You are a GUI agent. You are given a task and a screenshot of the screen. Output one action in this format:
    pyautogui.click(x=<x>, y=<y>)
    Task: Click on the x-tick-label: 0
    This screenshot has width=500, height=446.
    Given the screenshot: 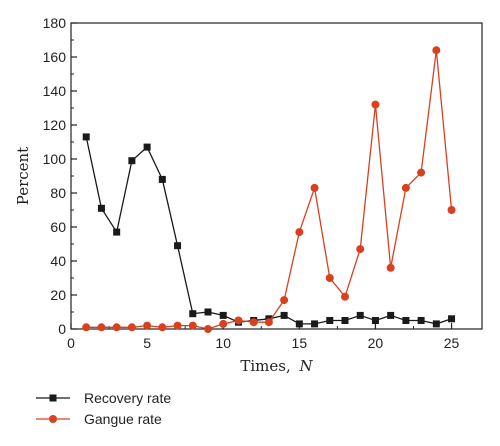 What is the action you would take?
    pyautogui.click(x=71, y=343)
    